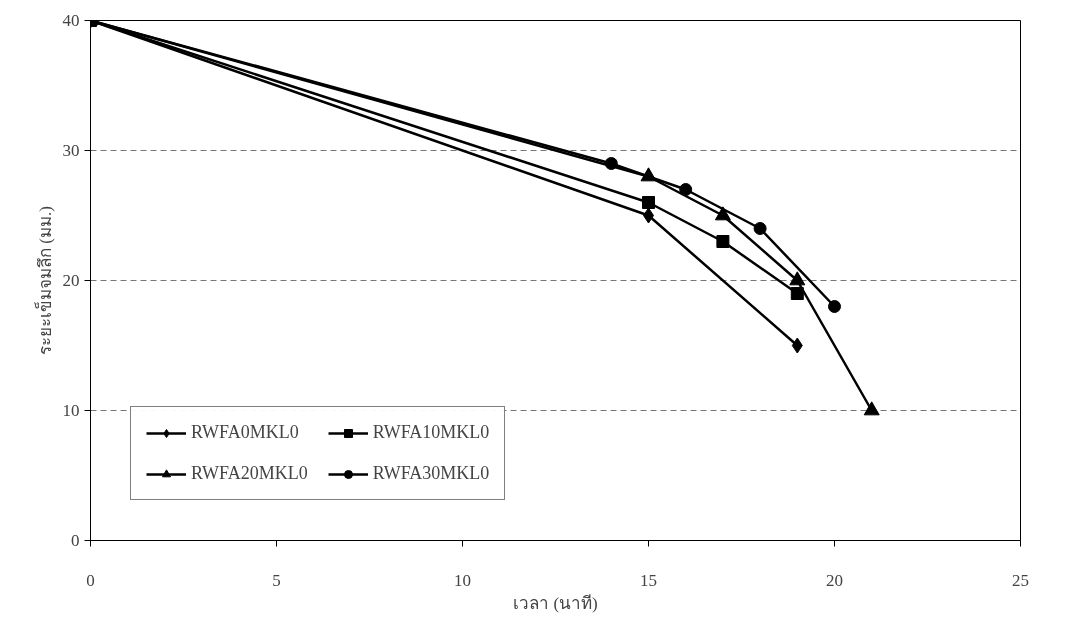 The width and height of the screenshot is (1078, 621). Describe the element at coordinates (431, 432) in the screenshot. I see `legend-label: RWFA10MKL0` at that location.